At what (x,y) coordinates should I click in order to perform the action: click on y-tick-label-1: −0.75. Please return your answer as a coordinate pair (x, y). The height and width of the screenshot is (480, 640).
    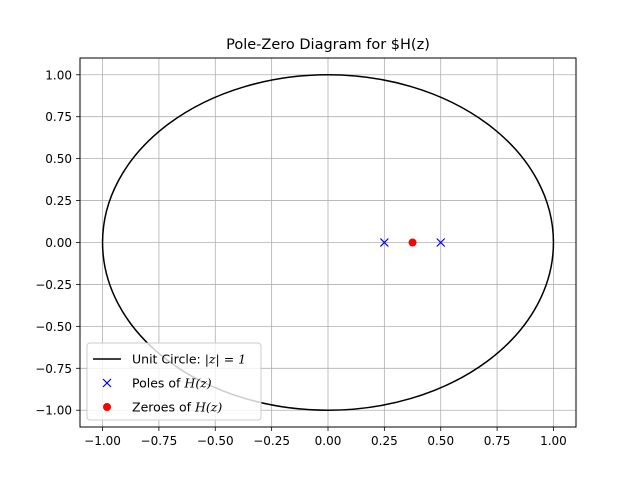
    Looking at the image, I should click on (53, 369).